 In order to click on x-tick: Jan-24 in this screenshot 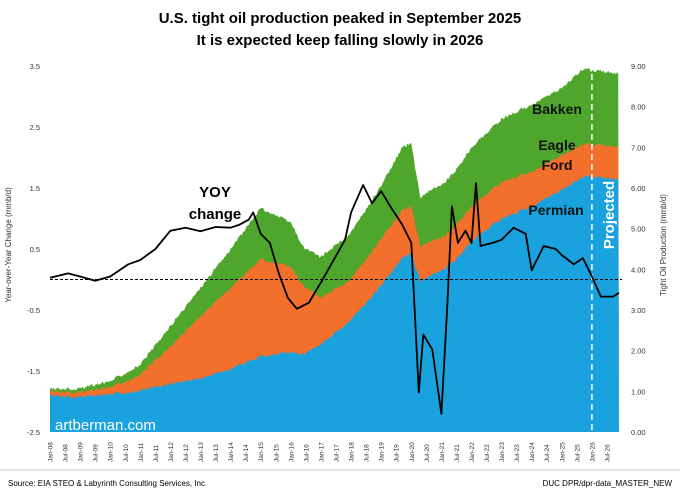, I will do `click(532, 452)`.